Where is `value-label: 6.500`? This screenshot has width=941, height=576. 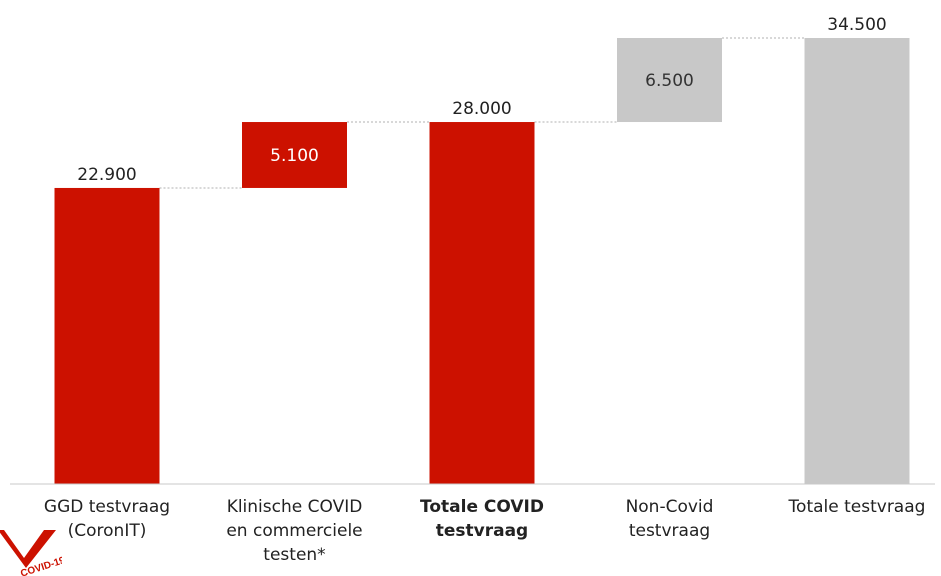 value-label: 6.500 is located at coordinates (669, 81).